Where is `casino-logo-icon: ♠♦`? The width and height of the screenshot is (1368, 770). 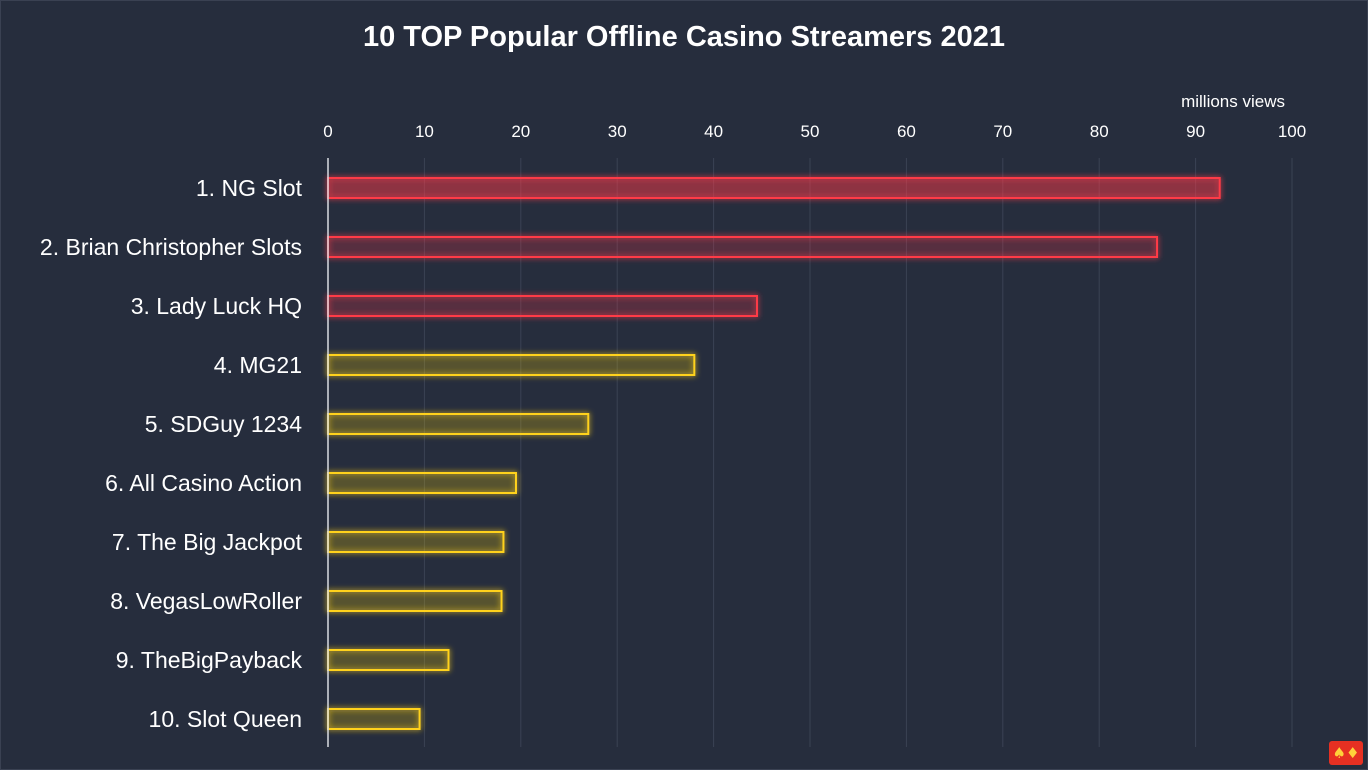 casino-logo-icon: ♠♦ is located at coordinates (1346, 753).